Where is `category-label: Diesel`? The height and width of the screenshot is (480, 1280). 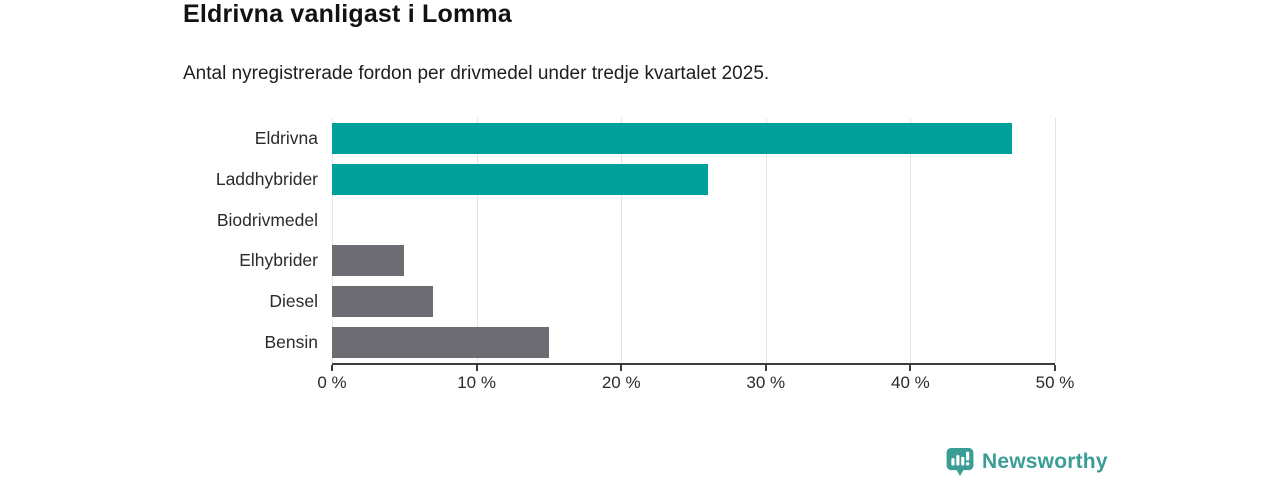
category-label: Diesel is located at coordinates (293, 301).